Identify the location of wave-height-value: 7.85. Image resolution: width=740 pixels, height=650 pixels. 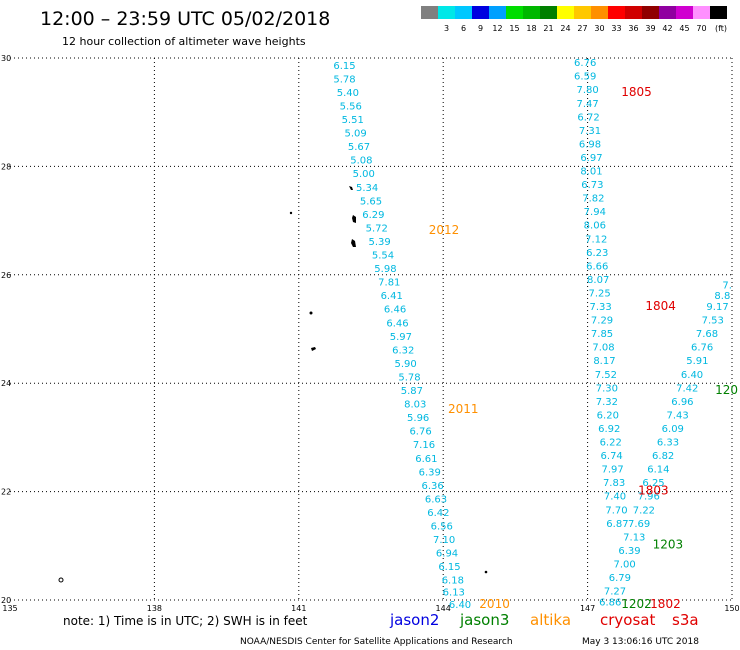
(602, 334).